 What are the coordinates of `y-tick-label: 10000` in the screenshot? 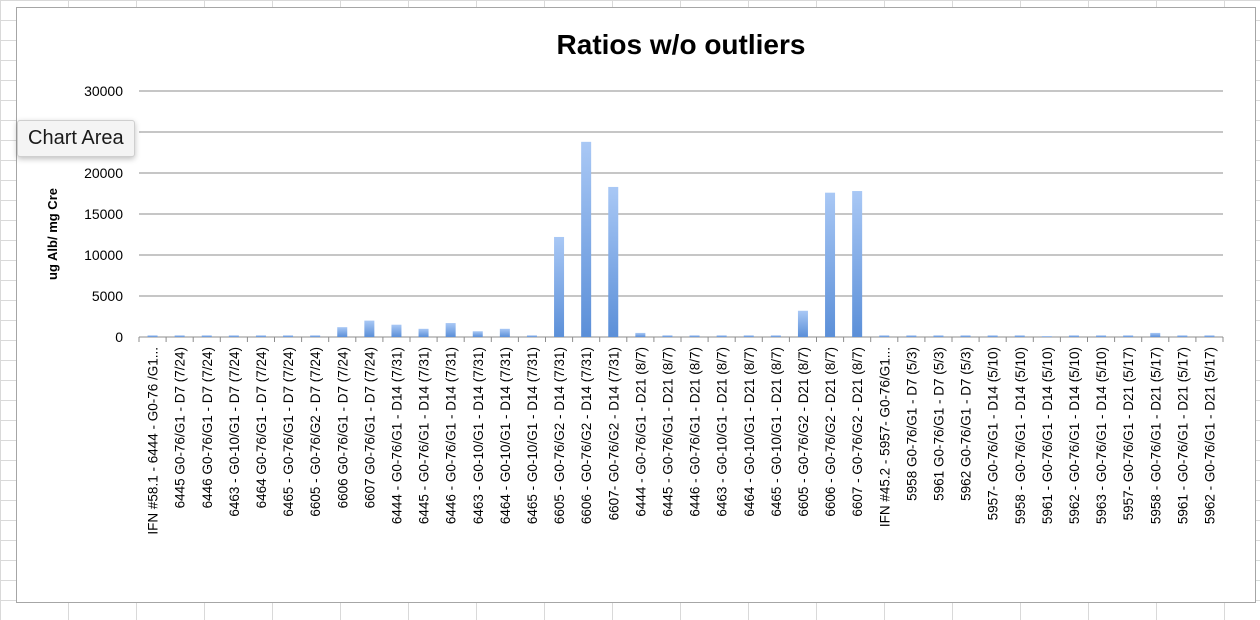 It's located at (103, 255).